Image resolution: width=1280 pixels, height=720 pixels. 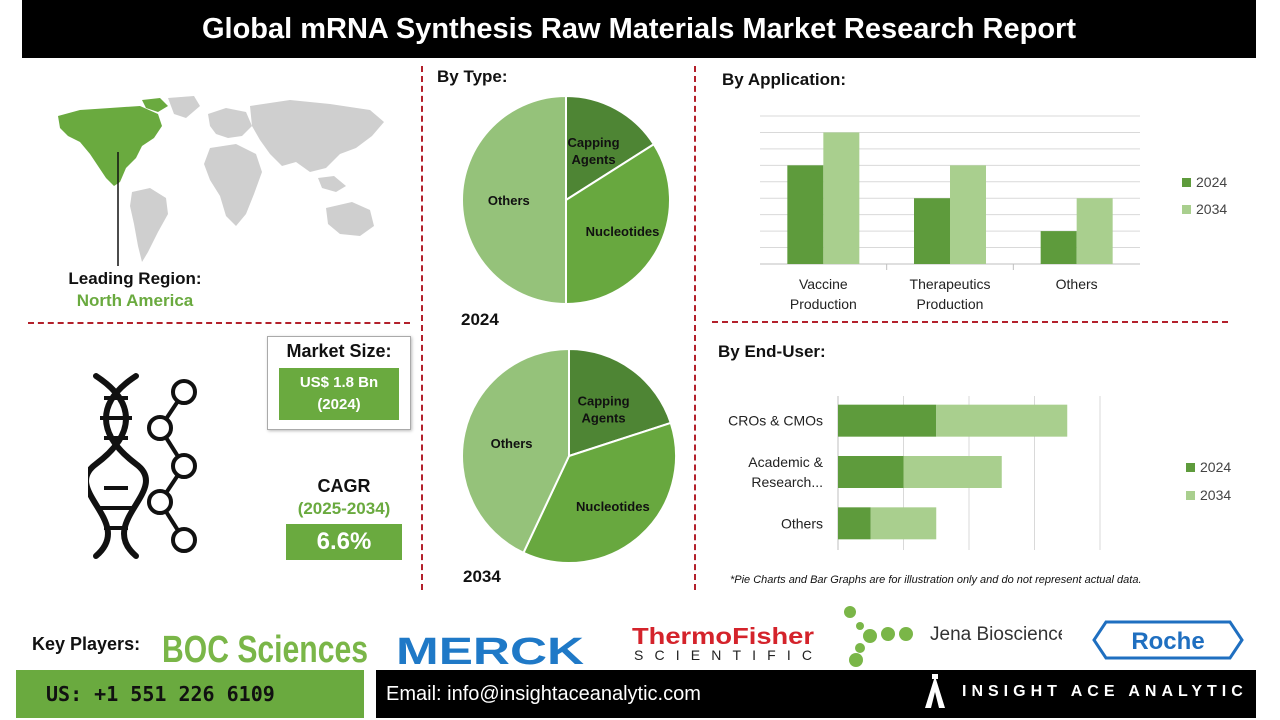 What do you see at coordinates (695, 328) in the screenshot?
I see `divider-right` at bounding box center [695, 328].